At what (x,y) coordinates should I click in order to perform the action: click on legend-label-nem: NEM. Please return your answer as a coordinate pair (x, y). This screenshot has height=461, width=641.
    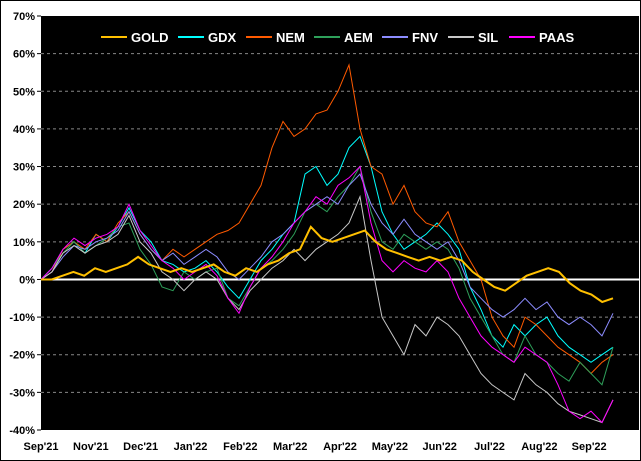
    Looking at the image, I should click on (290, 37).